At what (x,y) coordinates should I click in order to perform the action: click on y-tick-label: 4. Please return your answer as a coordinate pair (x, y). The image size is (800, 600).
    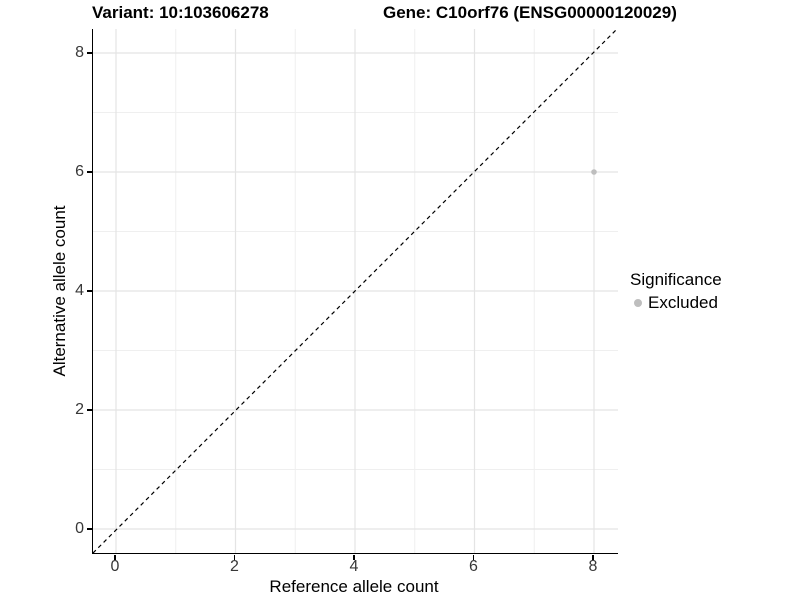
    Looking at the image, I should click on (79, 290).